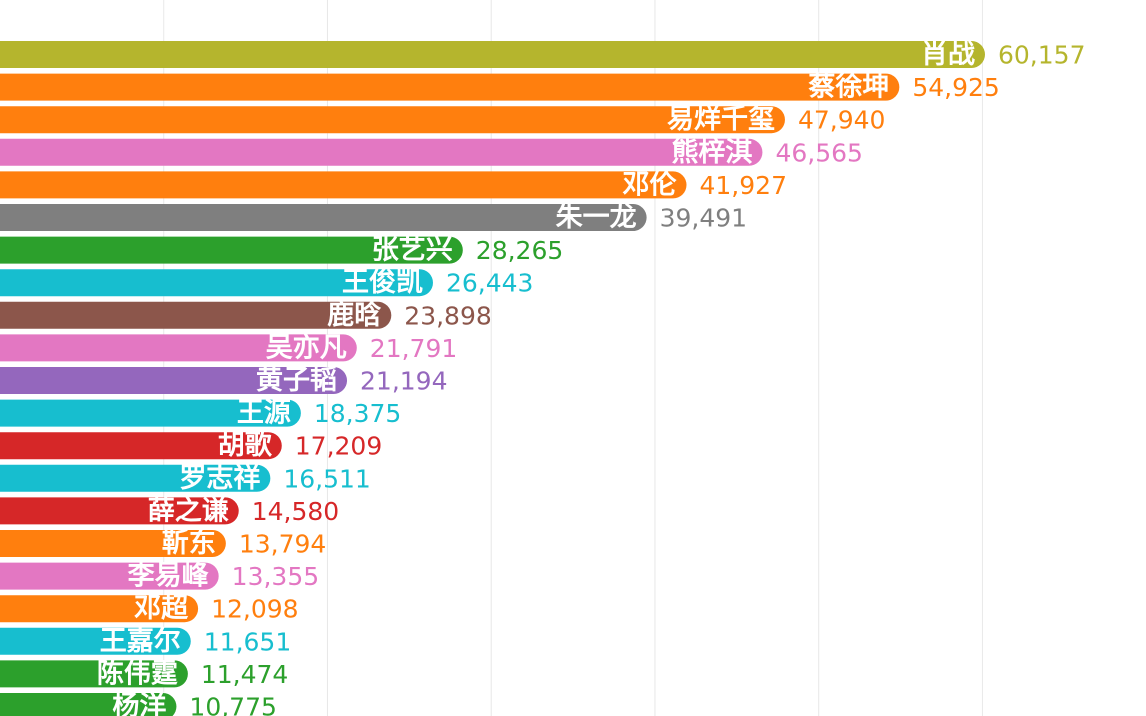  I want to click on bar-name-label: 陈伟霆, so click(137, 673).